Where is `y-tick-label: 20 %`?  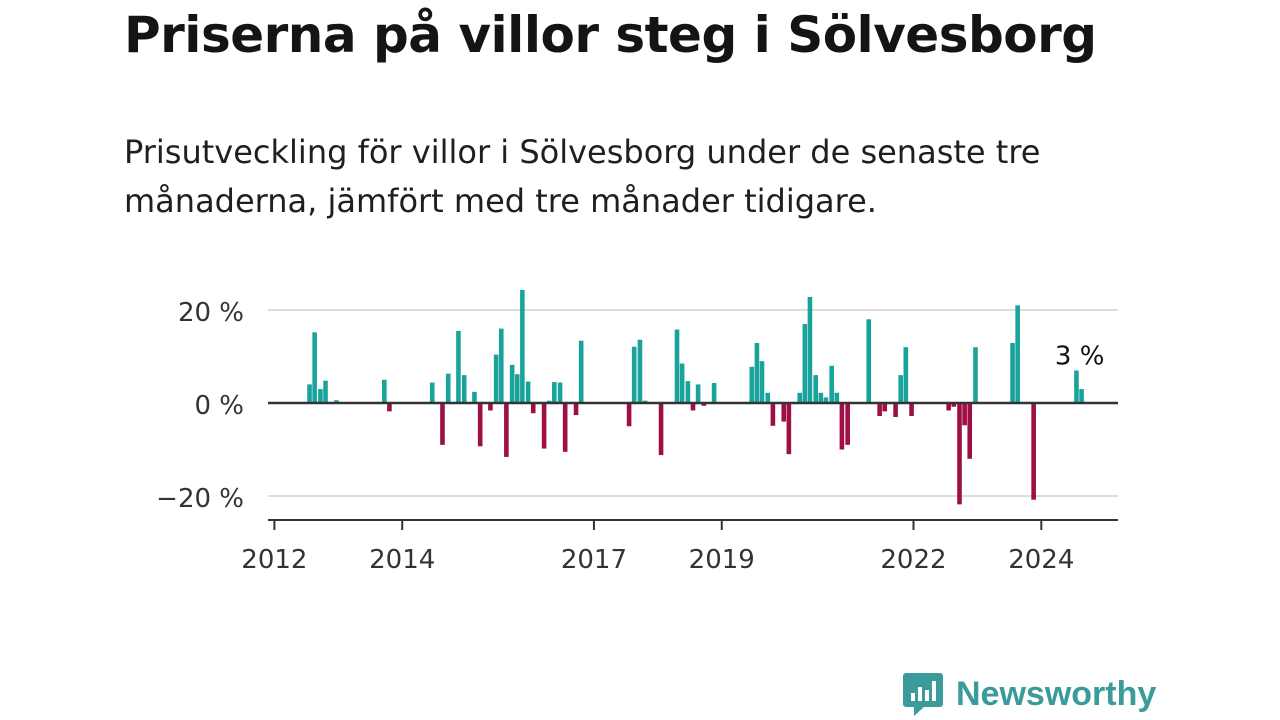
y-tick-label: 20 % is located at coordinates (211, 313).